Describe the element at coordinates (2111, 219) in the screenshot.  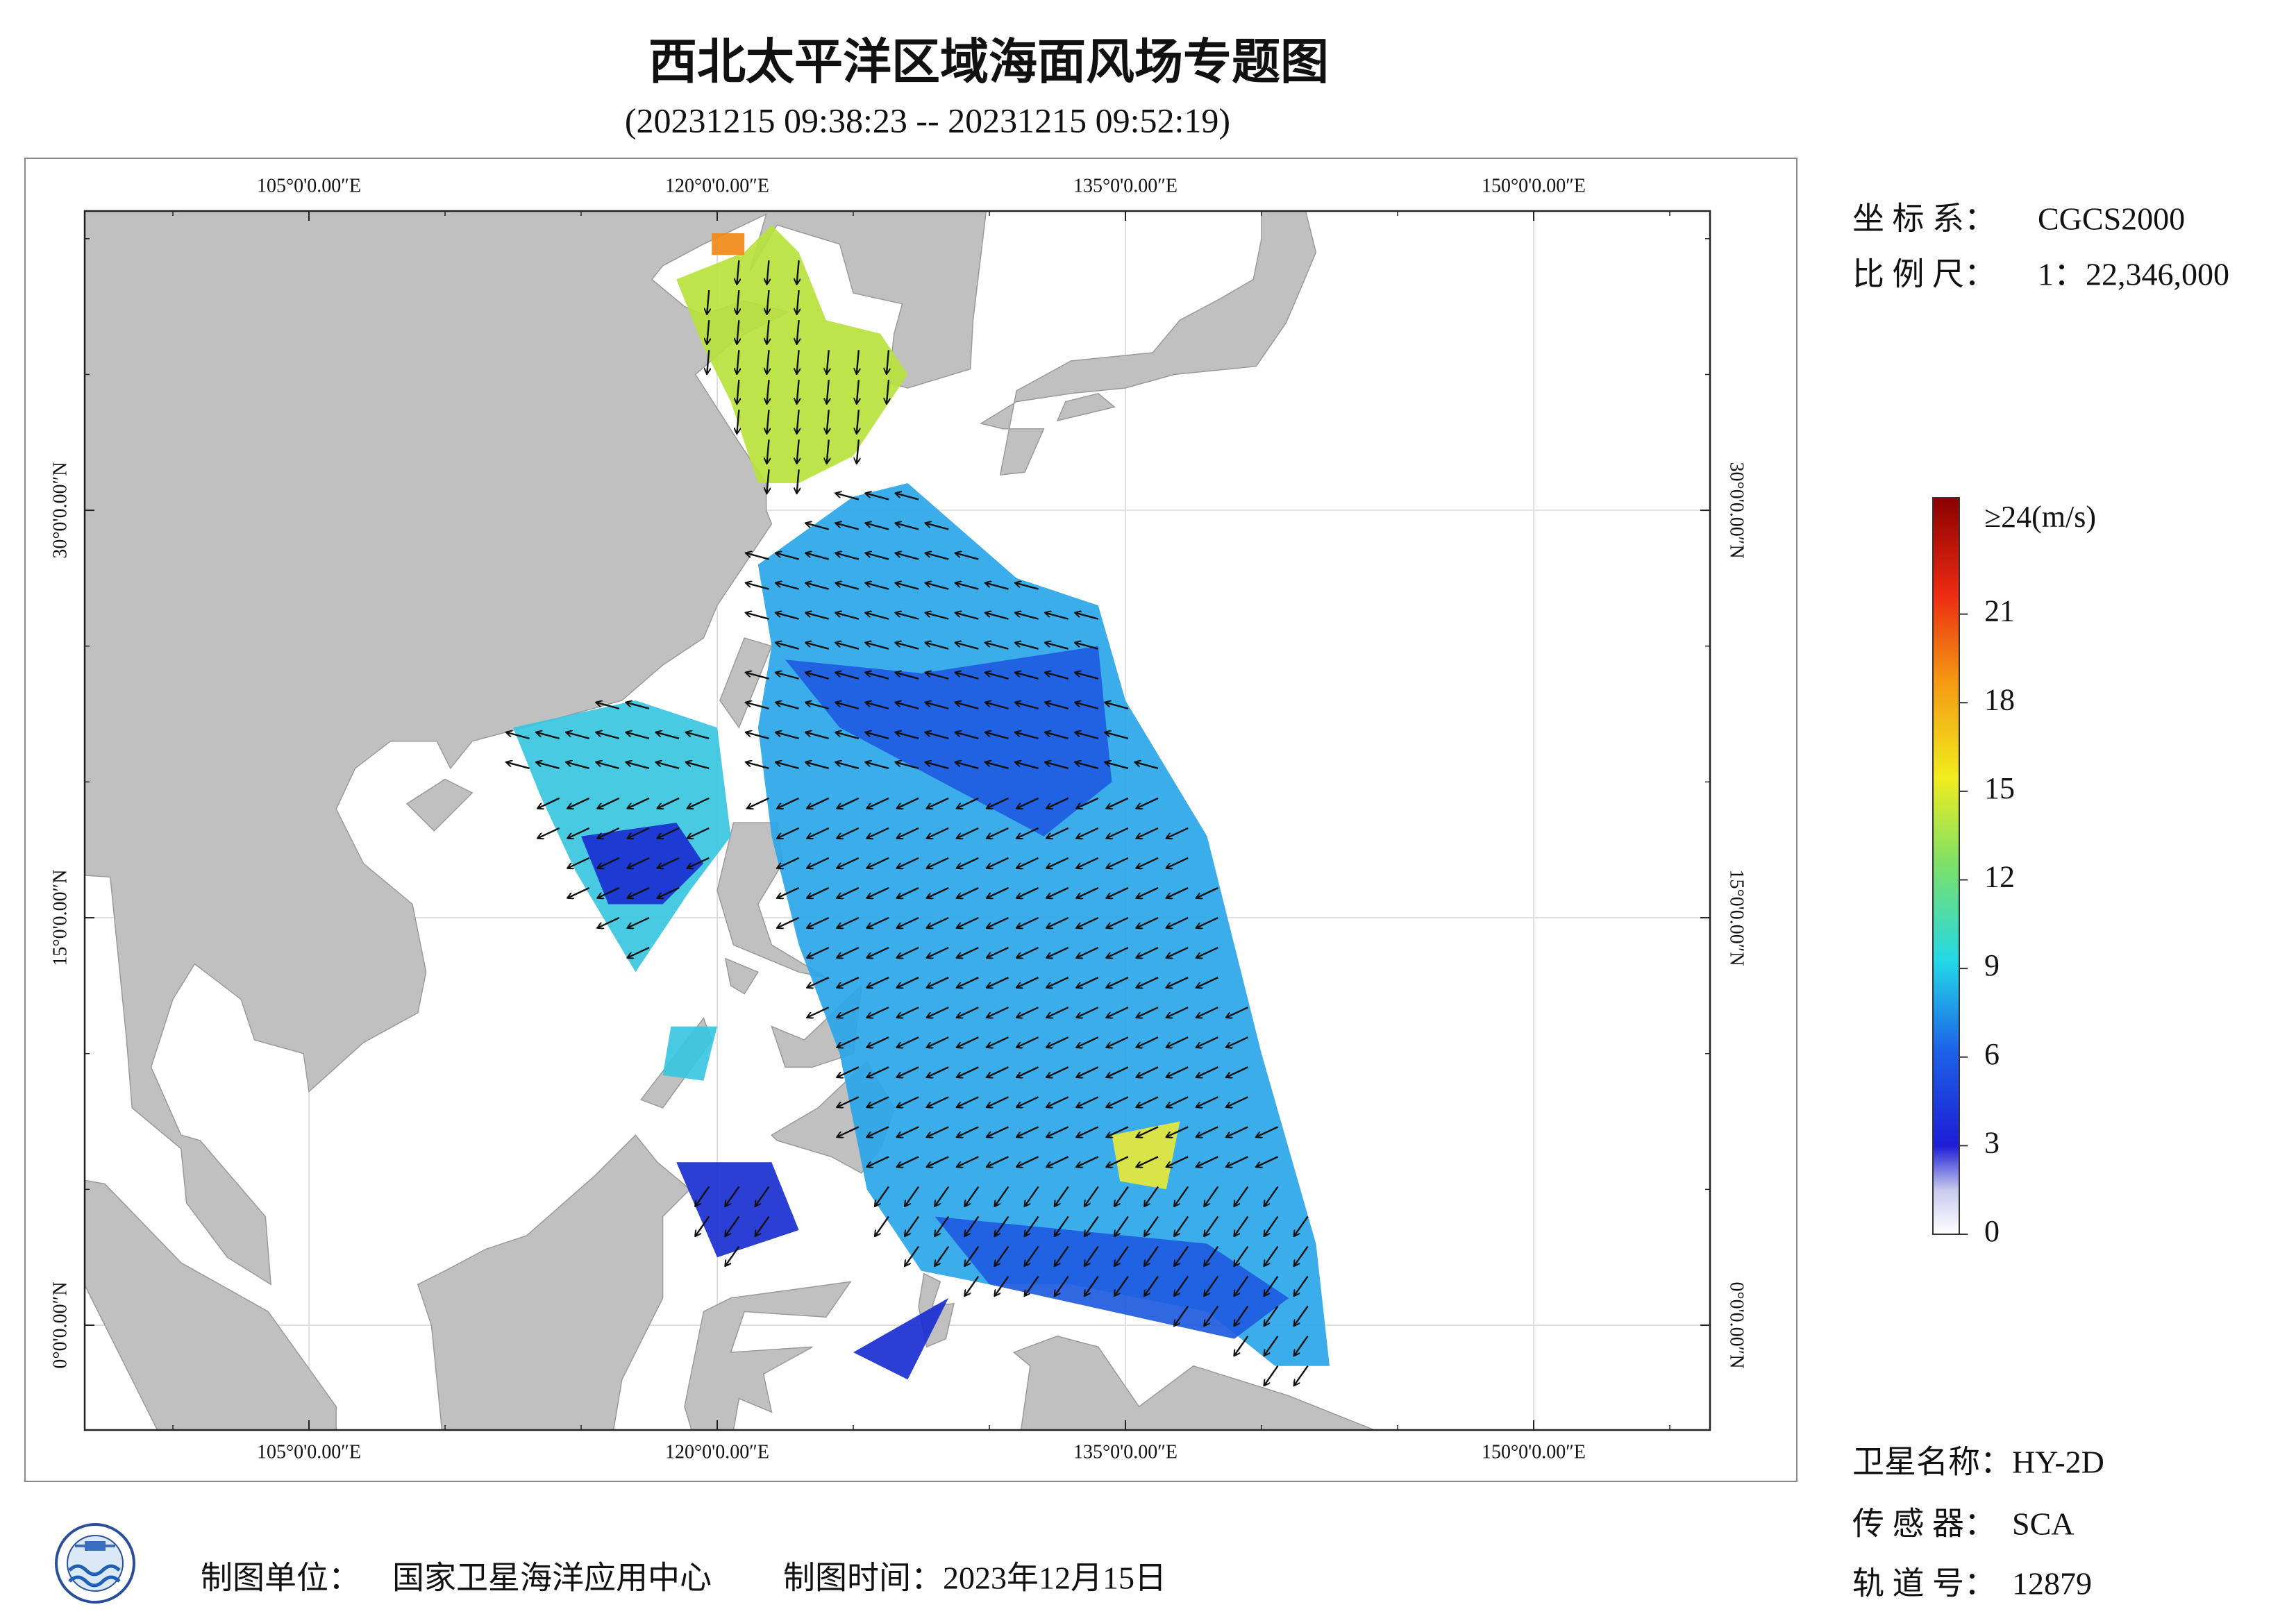
I see `crs: CGCS2000` at that location.